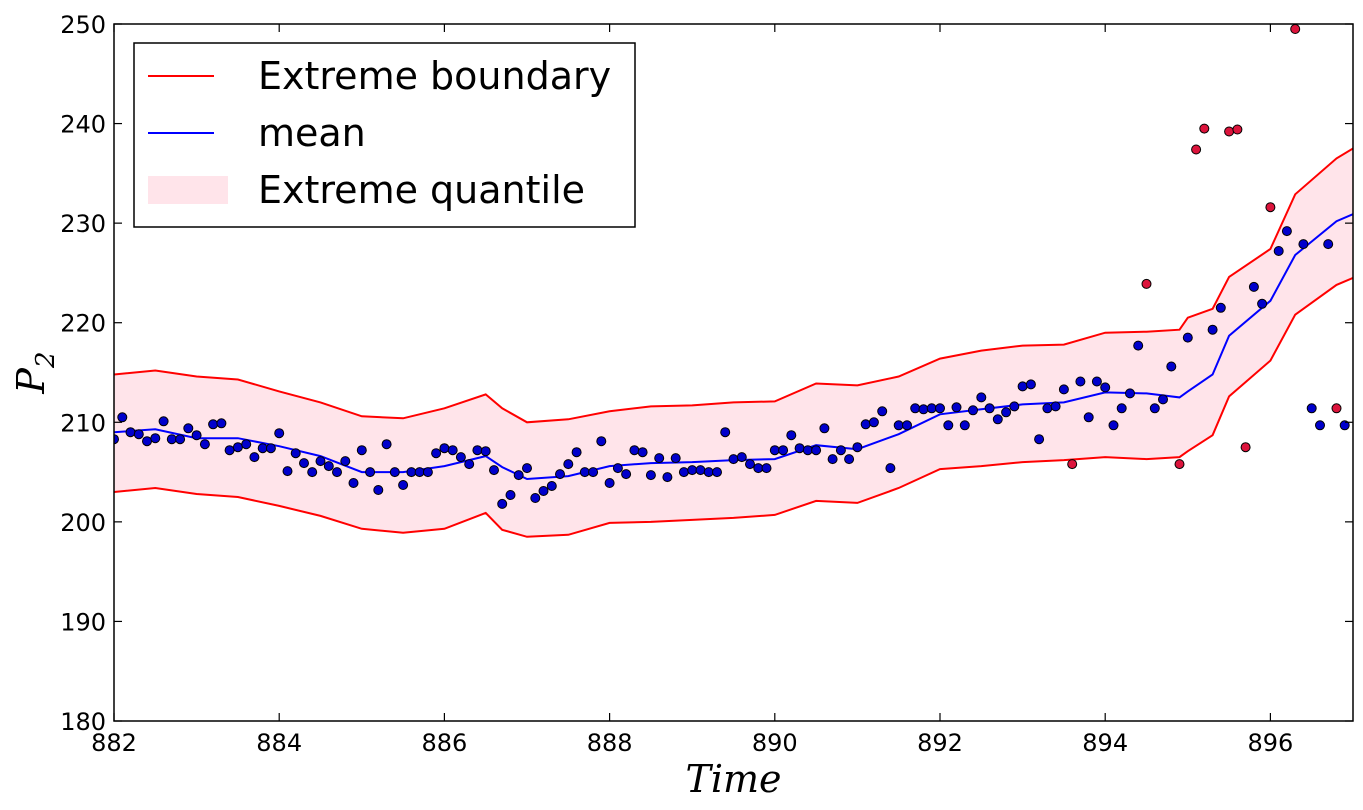 The height and width of the screenshot is (810, 1363). I want to click on y-tick-label: 190, so click(83, 622).